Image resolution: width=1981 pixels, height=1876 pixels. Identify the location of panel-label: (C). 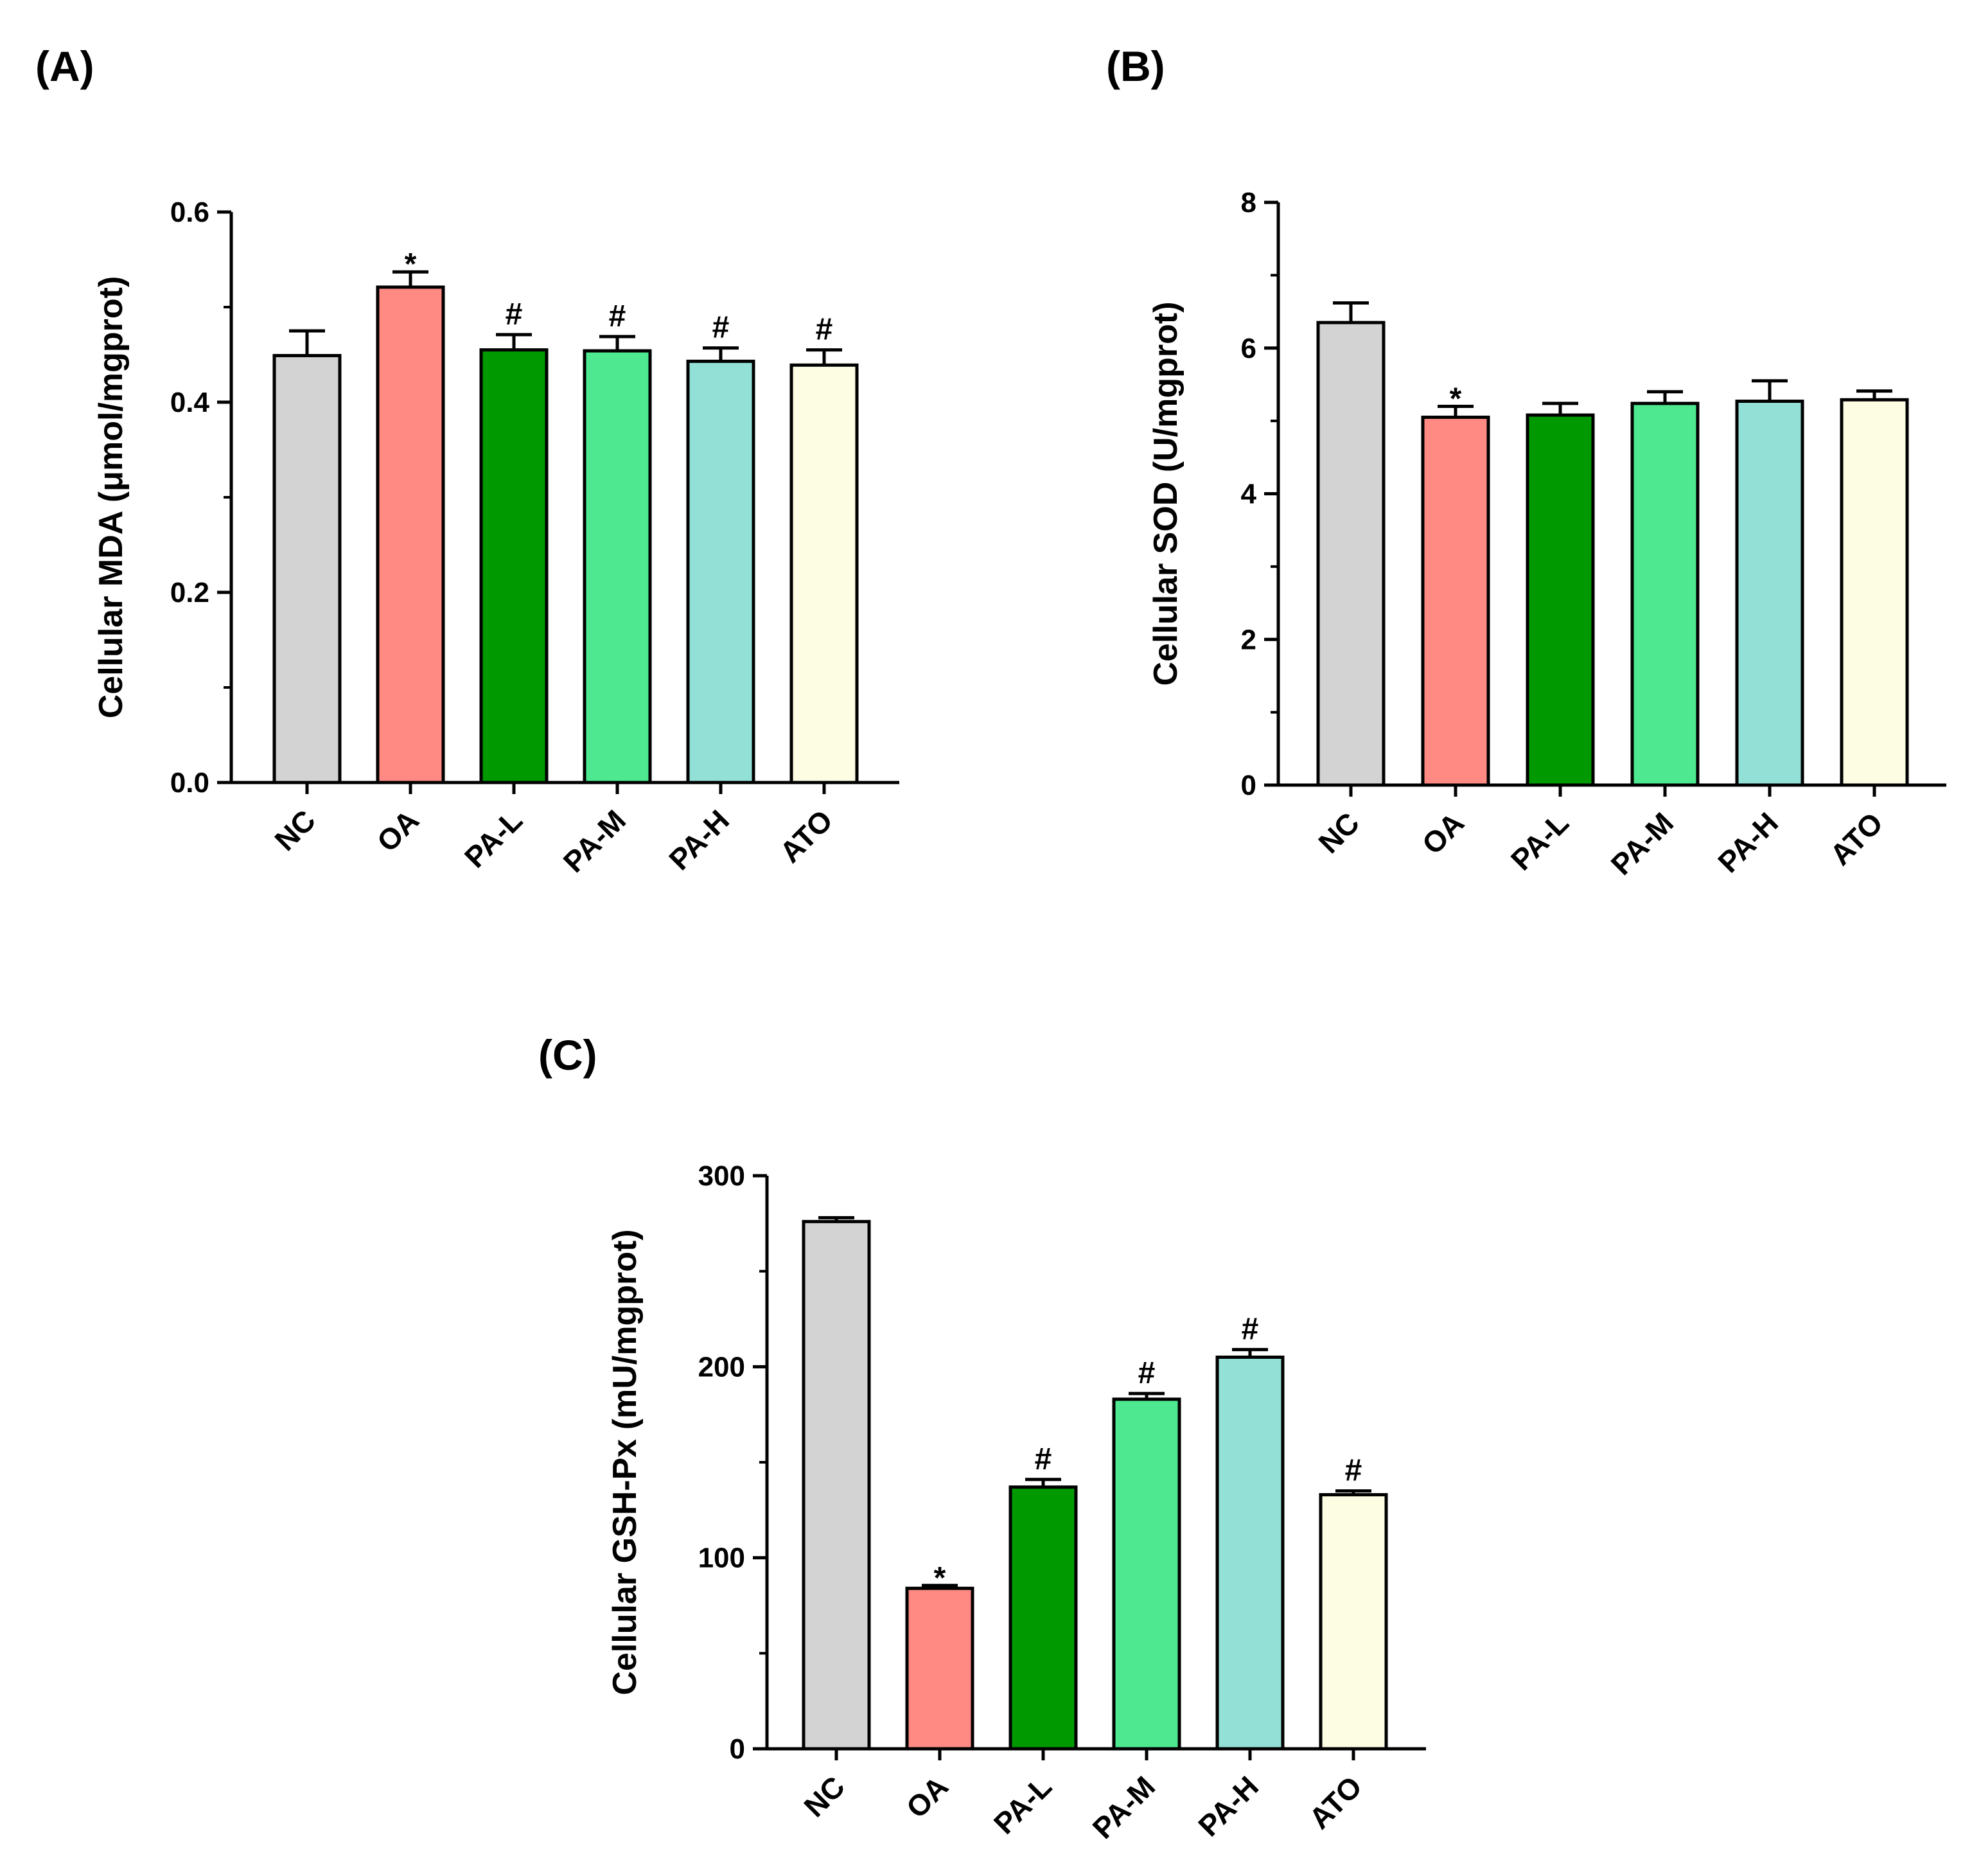
(567, 1055).